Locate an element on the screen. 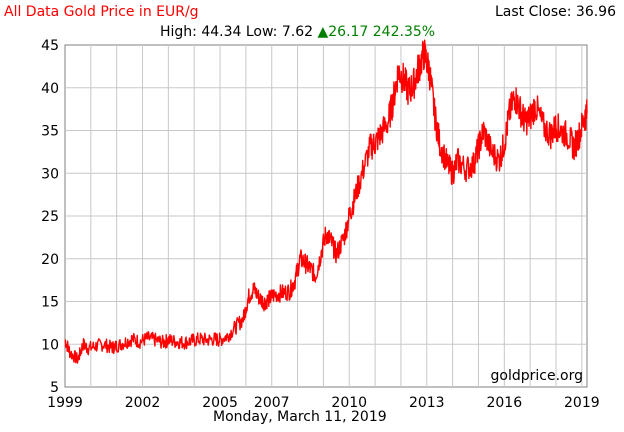  x-tick-label: 2007 is located at coordinates (272, 403).